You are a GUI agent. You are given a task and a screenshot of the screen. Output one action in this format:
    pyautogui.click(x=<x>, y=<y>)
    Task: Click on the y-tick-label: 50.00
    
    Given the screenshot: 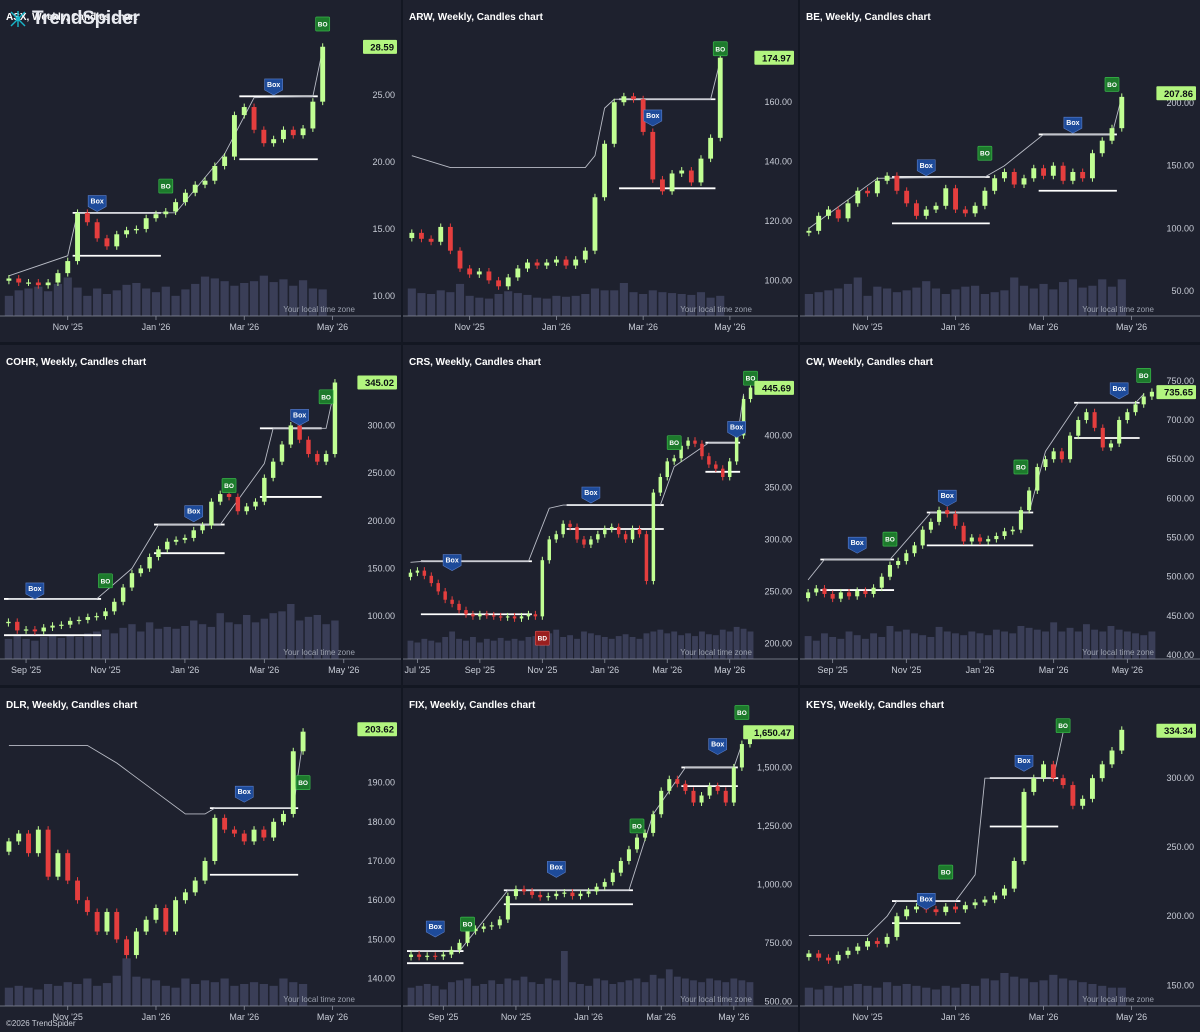 What is the action you would take?
    pyautogui.click(x=1182, y=291)
    